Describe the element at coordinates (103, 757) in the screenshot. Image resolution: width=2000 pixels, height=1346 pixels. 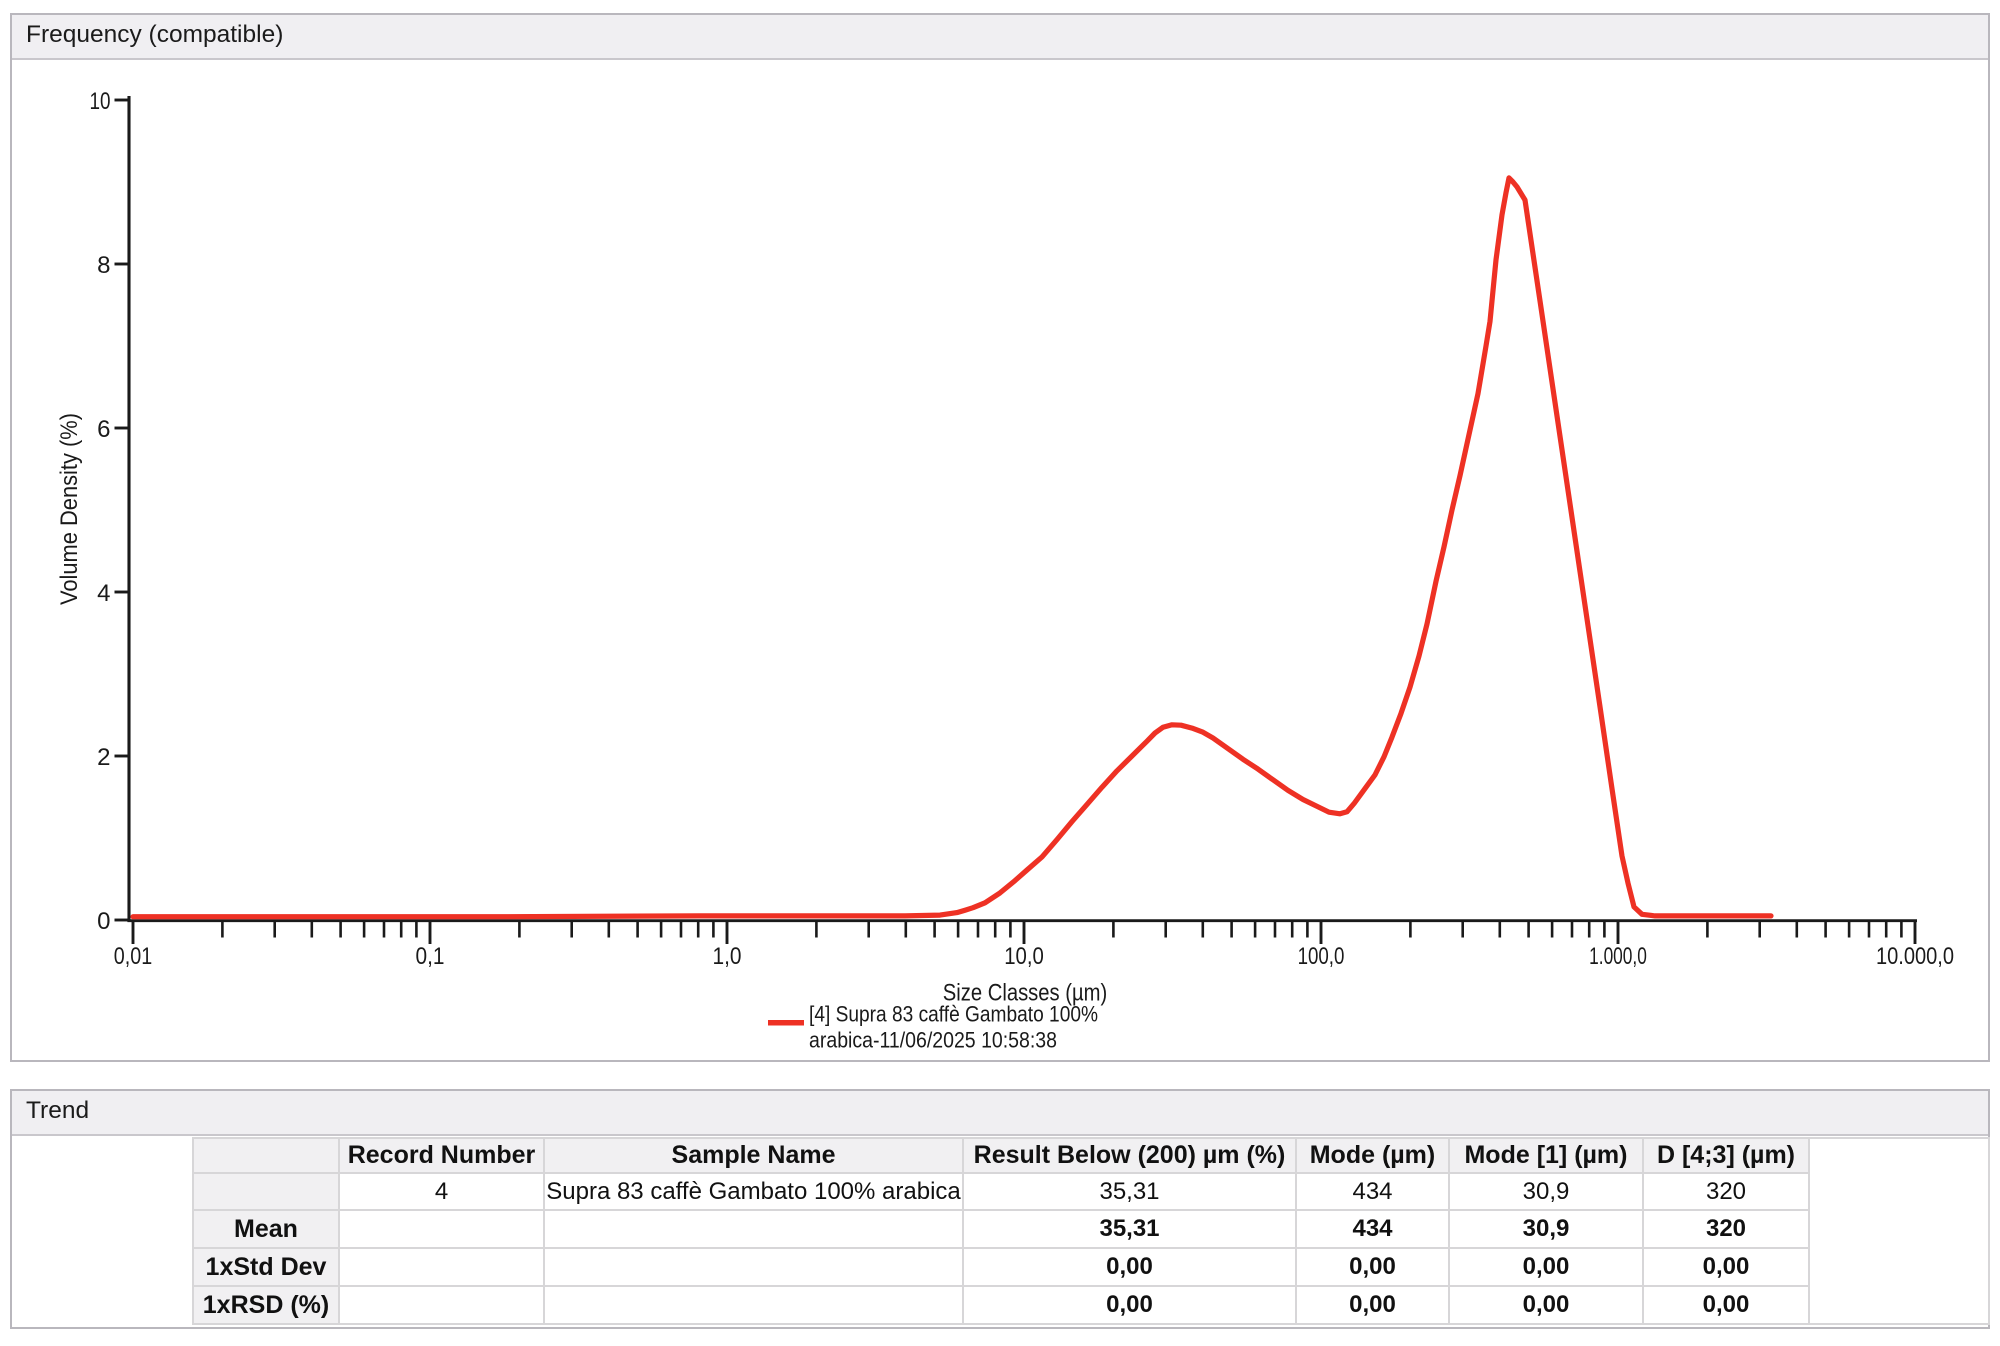
I see `svg-text: 2` at that location.